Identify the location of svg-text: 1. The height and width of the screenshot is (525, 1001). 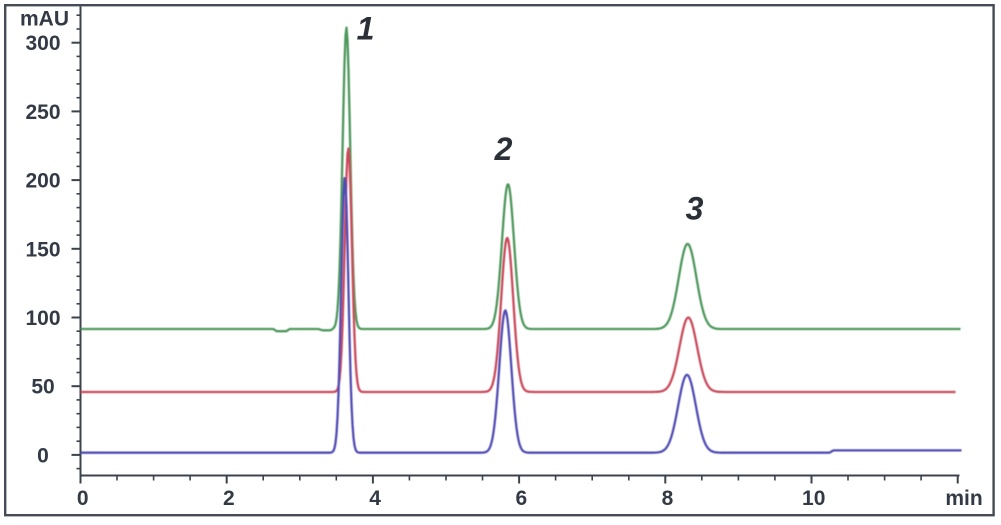
(366, 29).